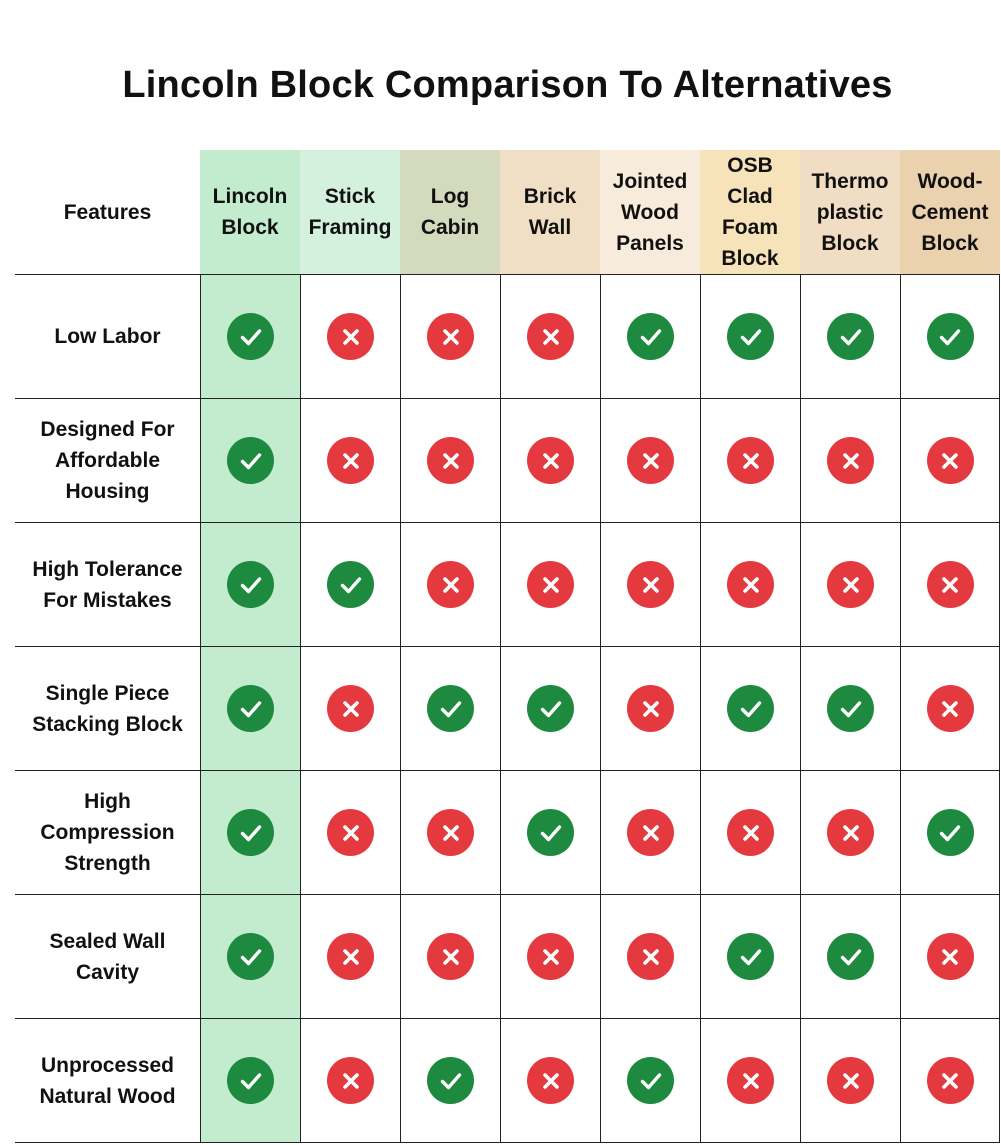  What do you see at coordinates (250, 196) in the screenshot?
I see `column-header-line: Lincoln` at bounding box center [250, 196].